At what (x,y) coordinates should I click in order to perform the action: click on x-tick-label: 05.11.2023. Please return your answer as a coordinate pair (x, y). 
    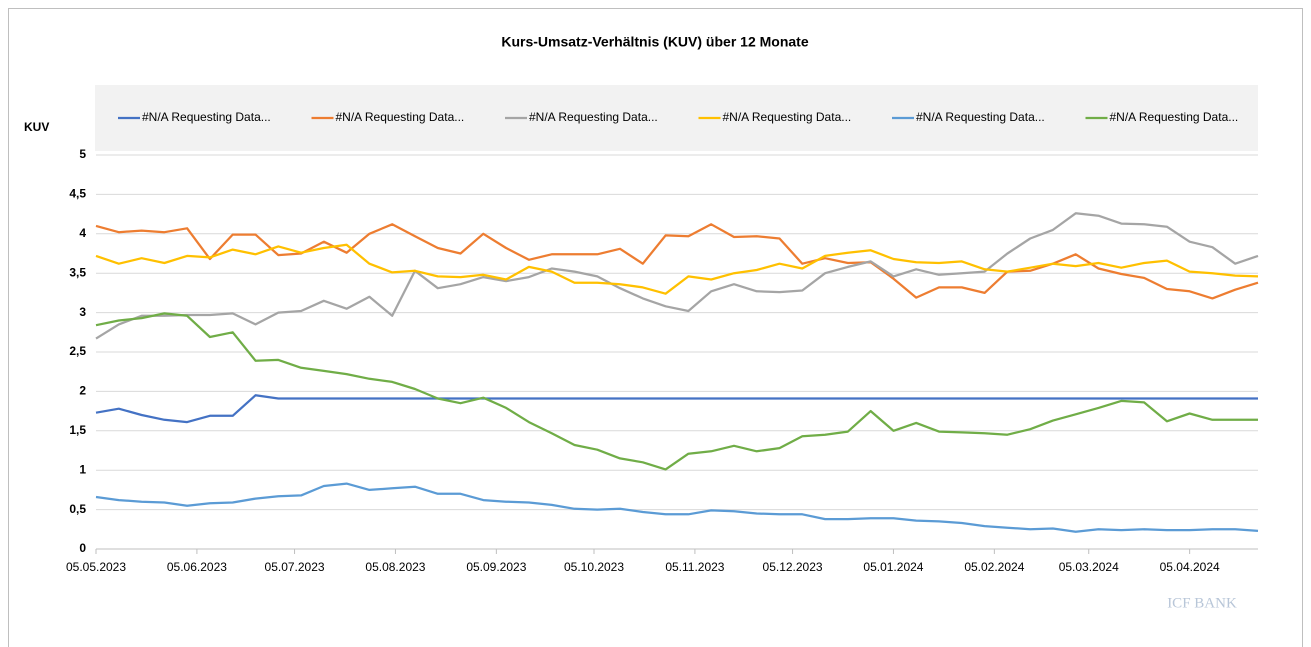
    Looking at the image, I should click on (694, 567).